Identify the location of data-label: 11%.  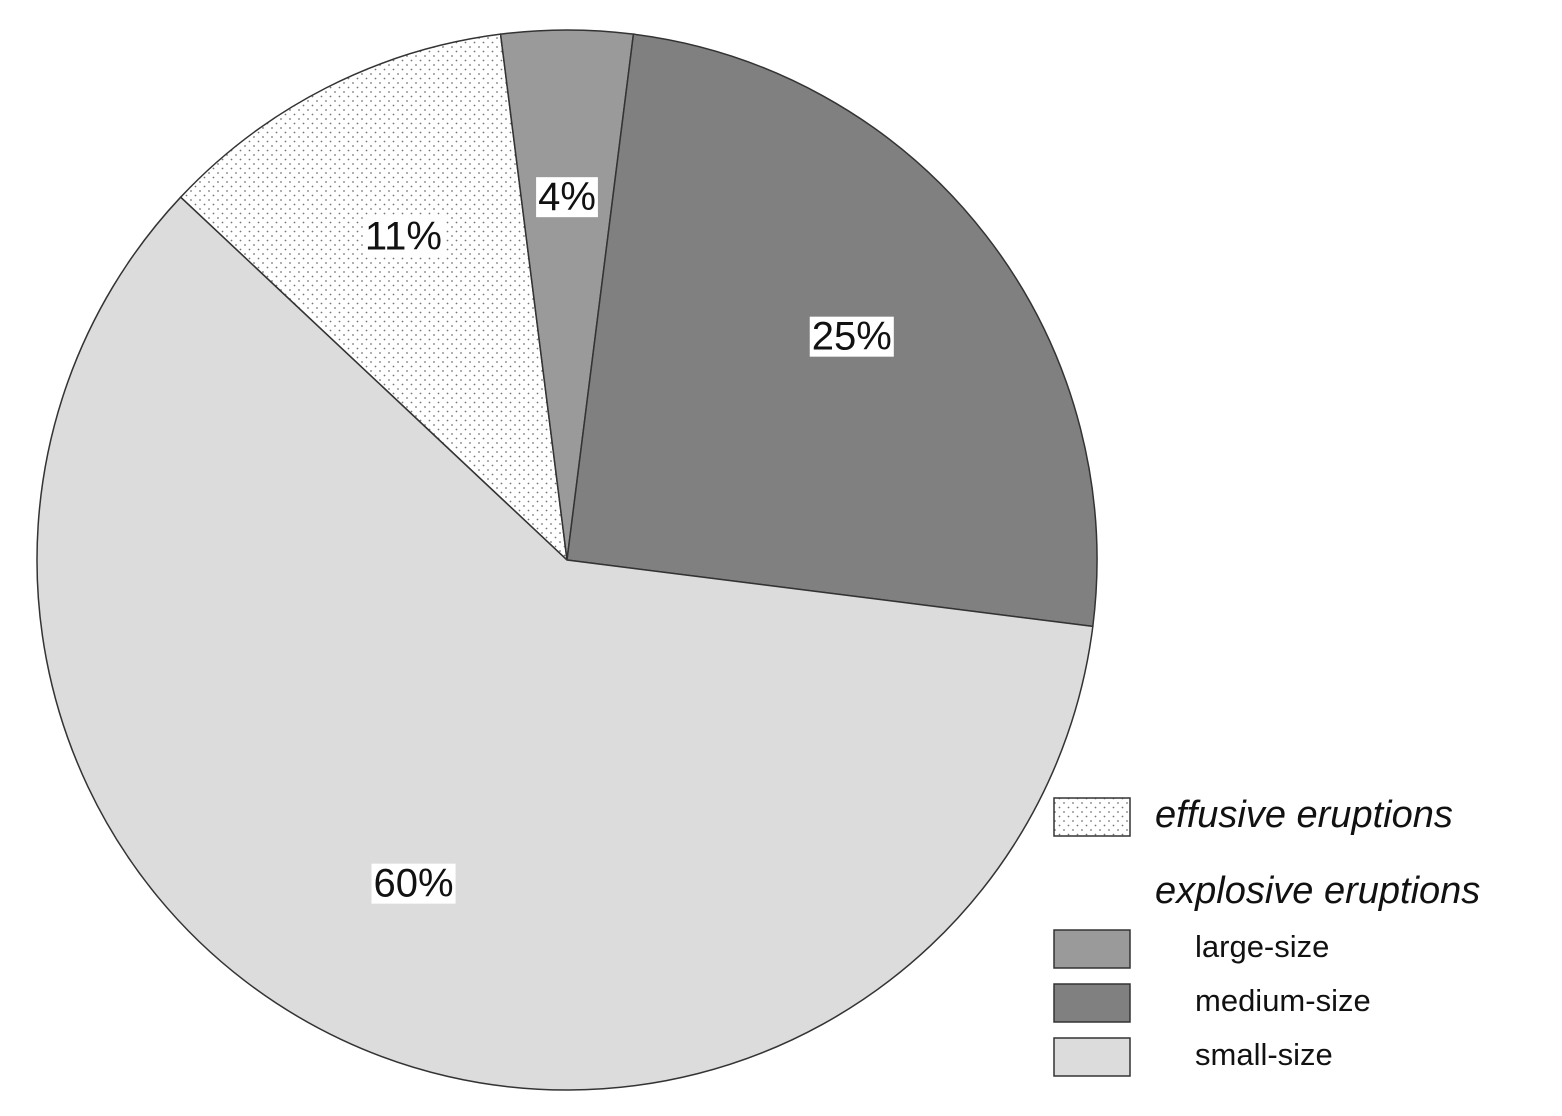
(403, 236).